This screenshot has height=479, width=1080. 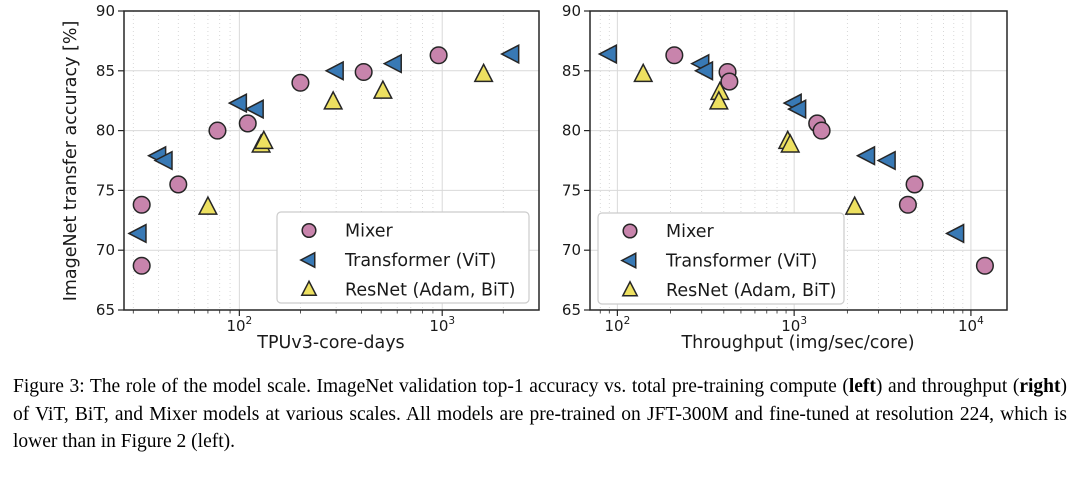 I want to click on x-axis-label: Throughput (img/sec/core), so click(x=797, y=343).